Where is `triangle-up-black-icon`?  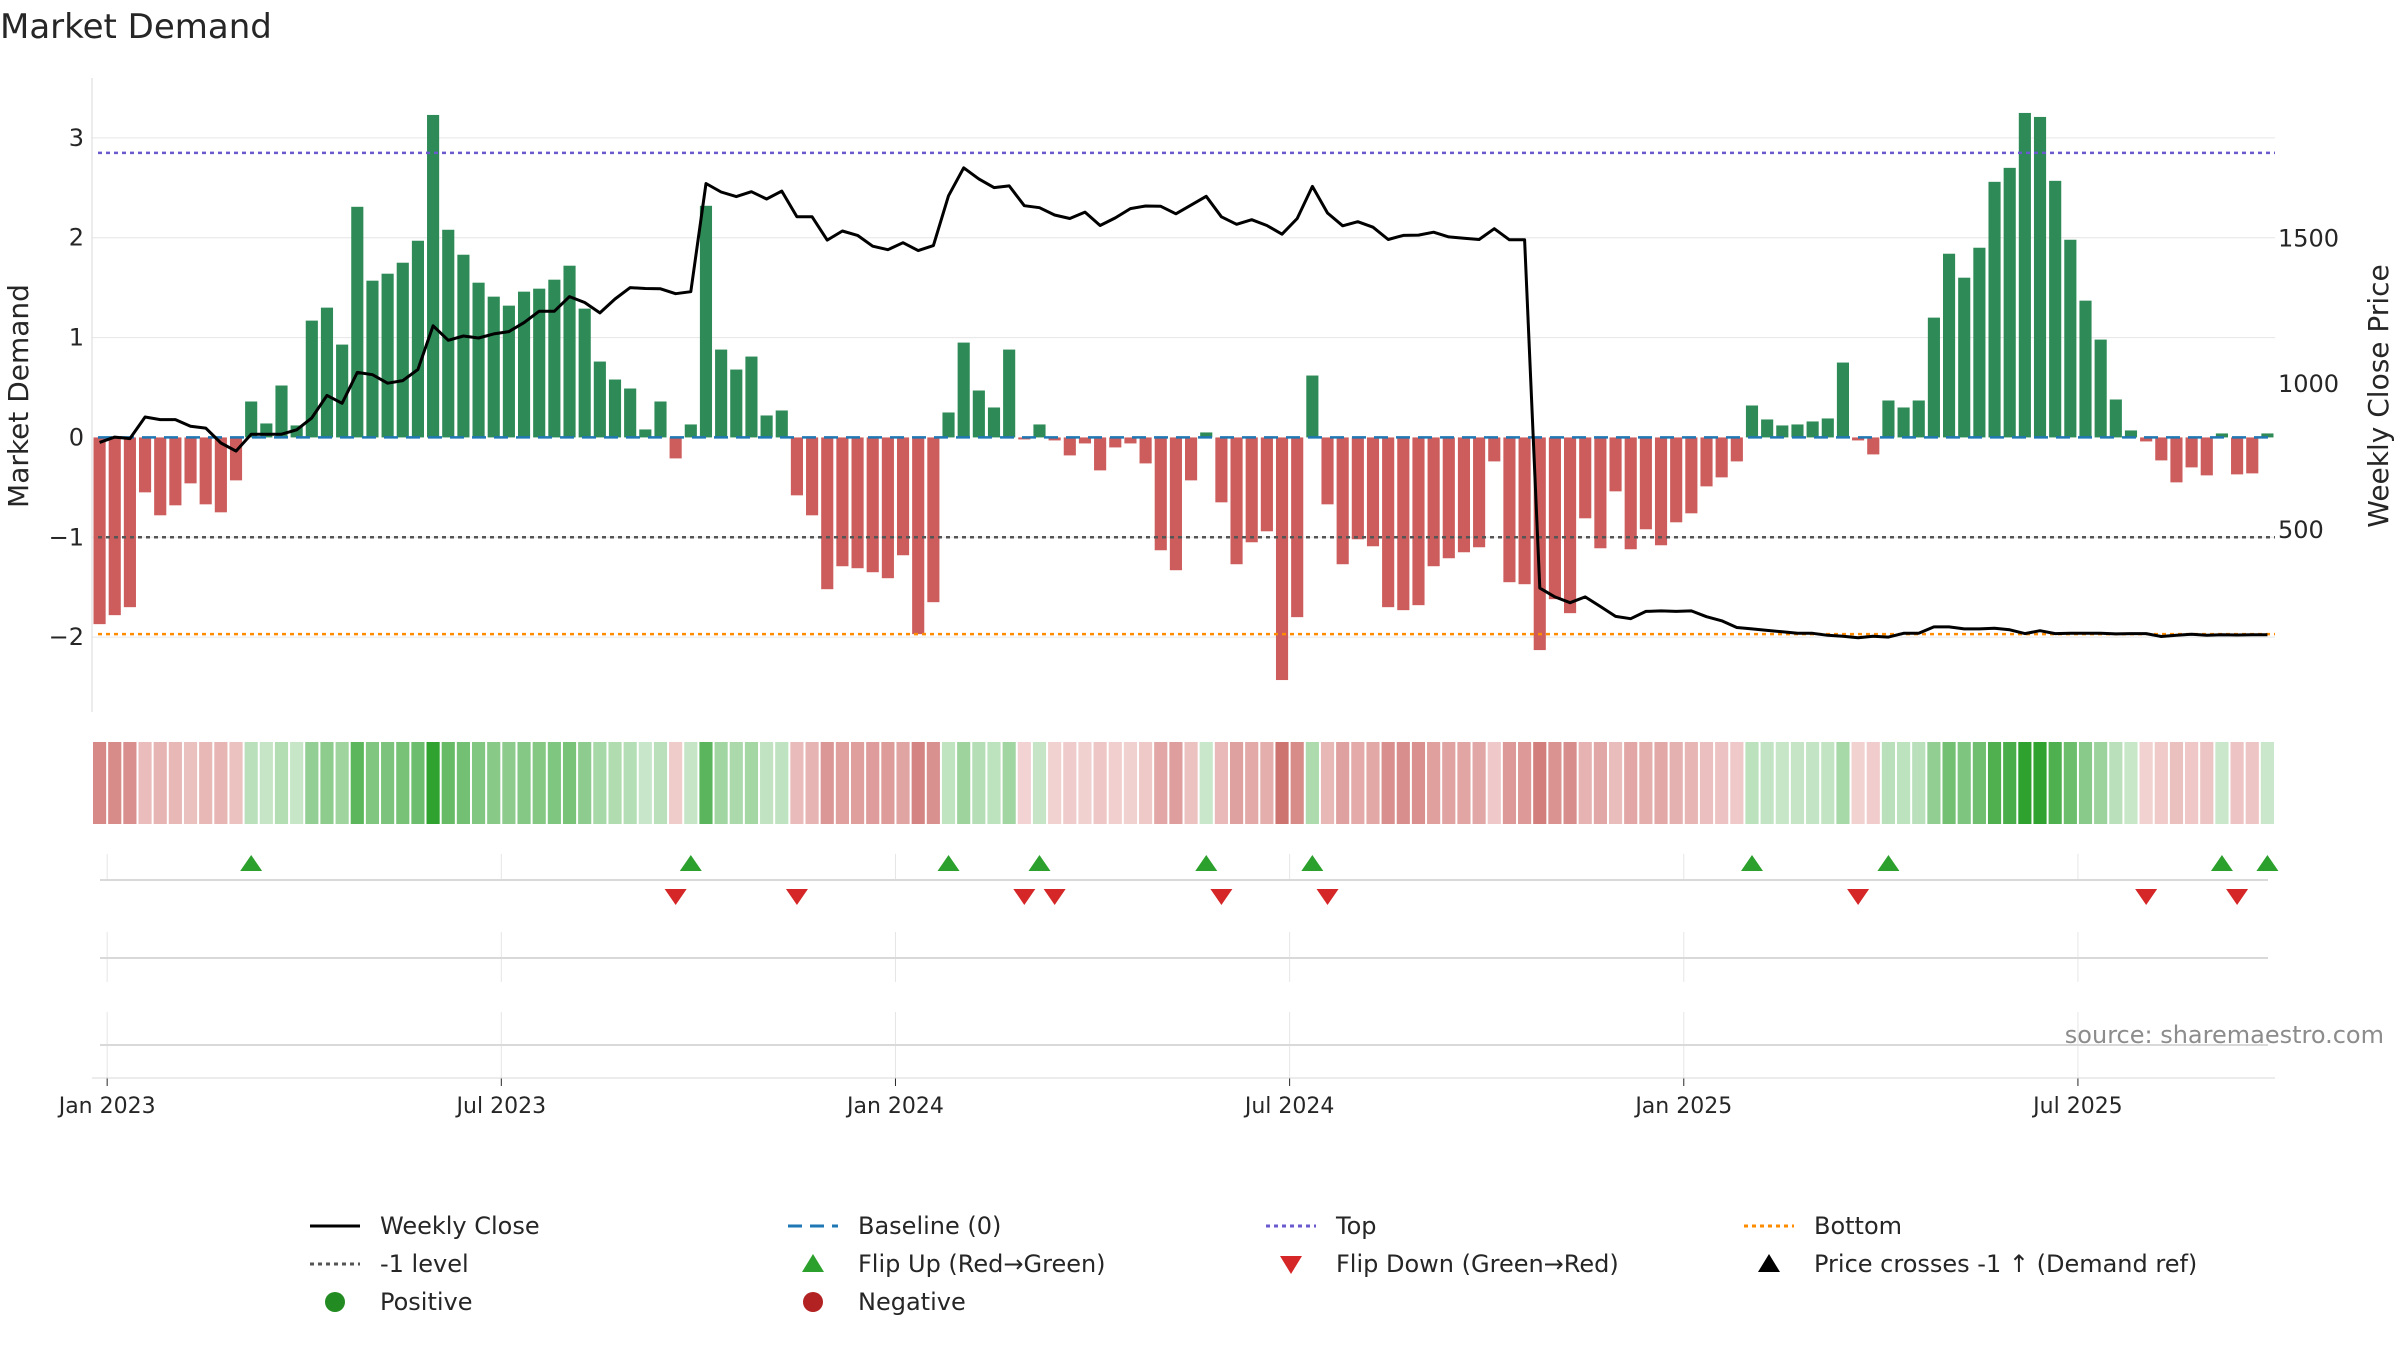 triangle-up-black-icon is located at coordinates (1769, 1263).